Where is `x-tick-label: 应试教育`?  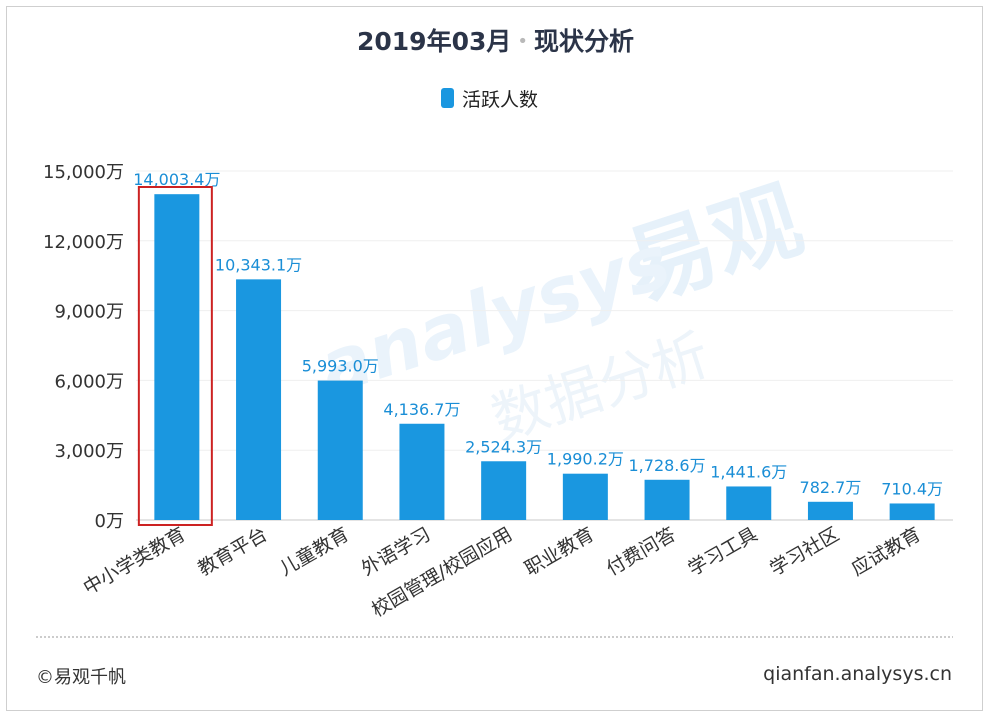
x-tick-label: 应试教育 is located at coordinates (886, 551).